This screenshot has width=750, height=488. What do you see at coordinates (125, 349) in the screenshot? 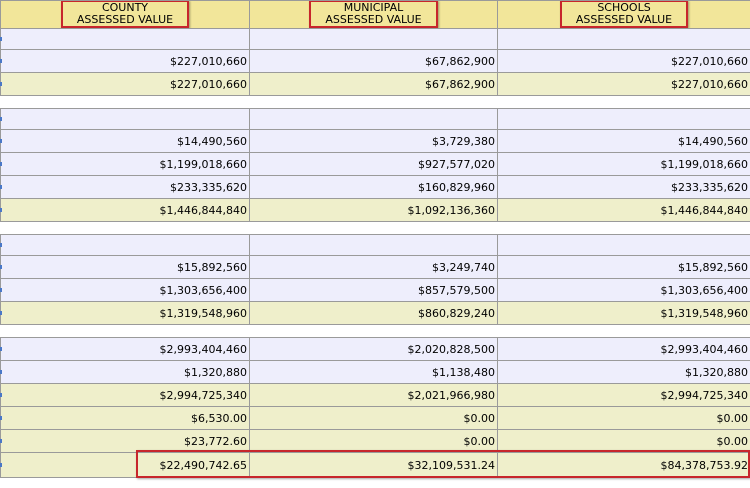
I see `county-value-cell: $2,993,404,460` at bounding box center [125, 349].